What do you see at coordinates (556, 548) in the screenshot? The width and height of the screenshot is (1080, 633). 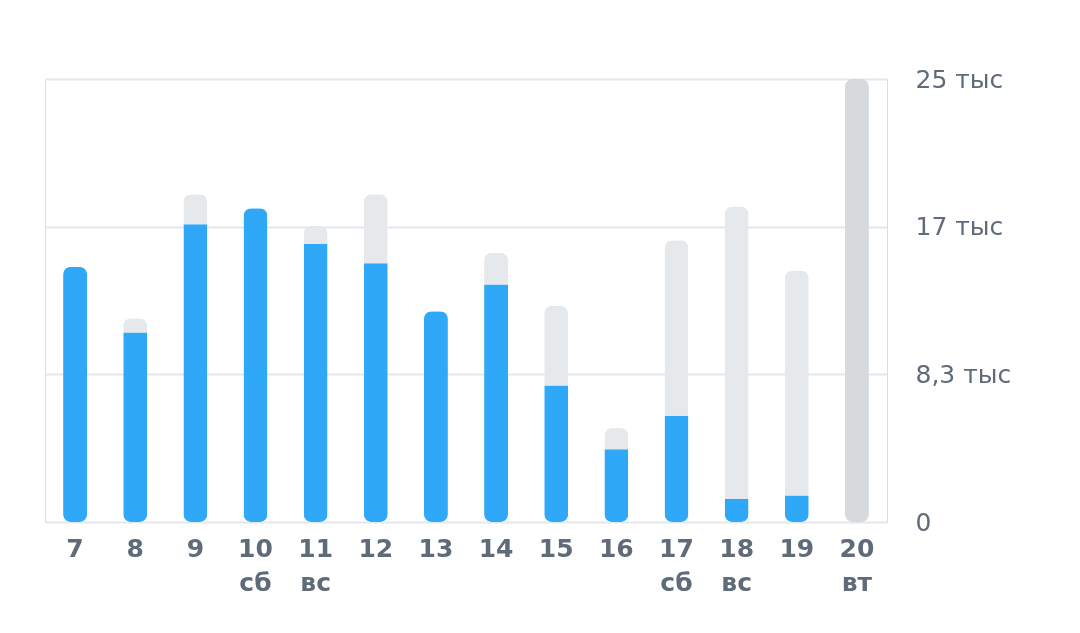 I see `x-tick-label: 15` at bounding box center [556, 548].